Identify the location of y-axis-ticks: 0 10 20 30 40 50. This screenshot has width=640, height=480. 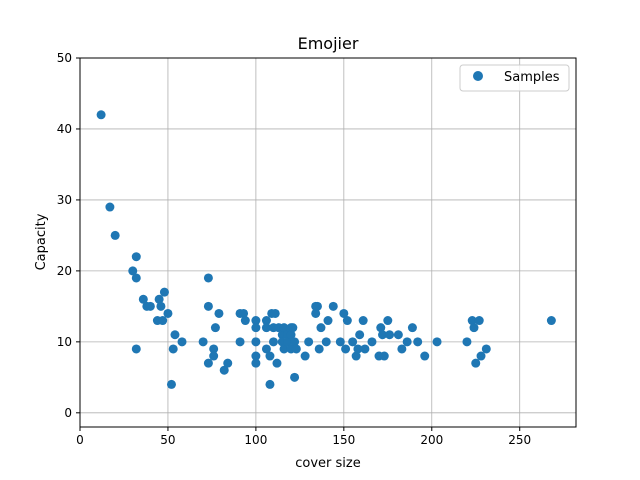
(68, 235).